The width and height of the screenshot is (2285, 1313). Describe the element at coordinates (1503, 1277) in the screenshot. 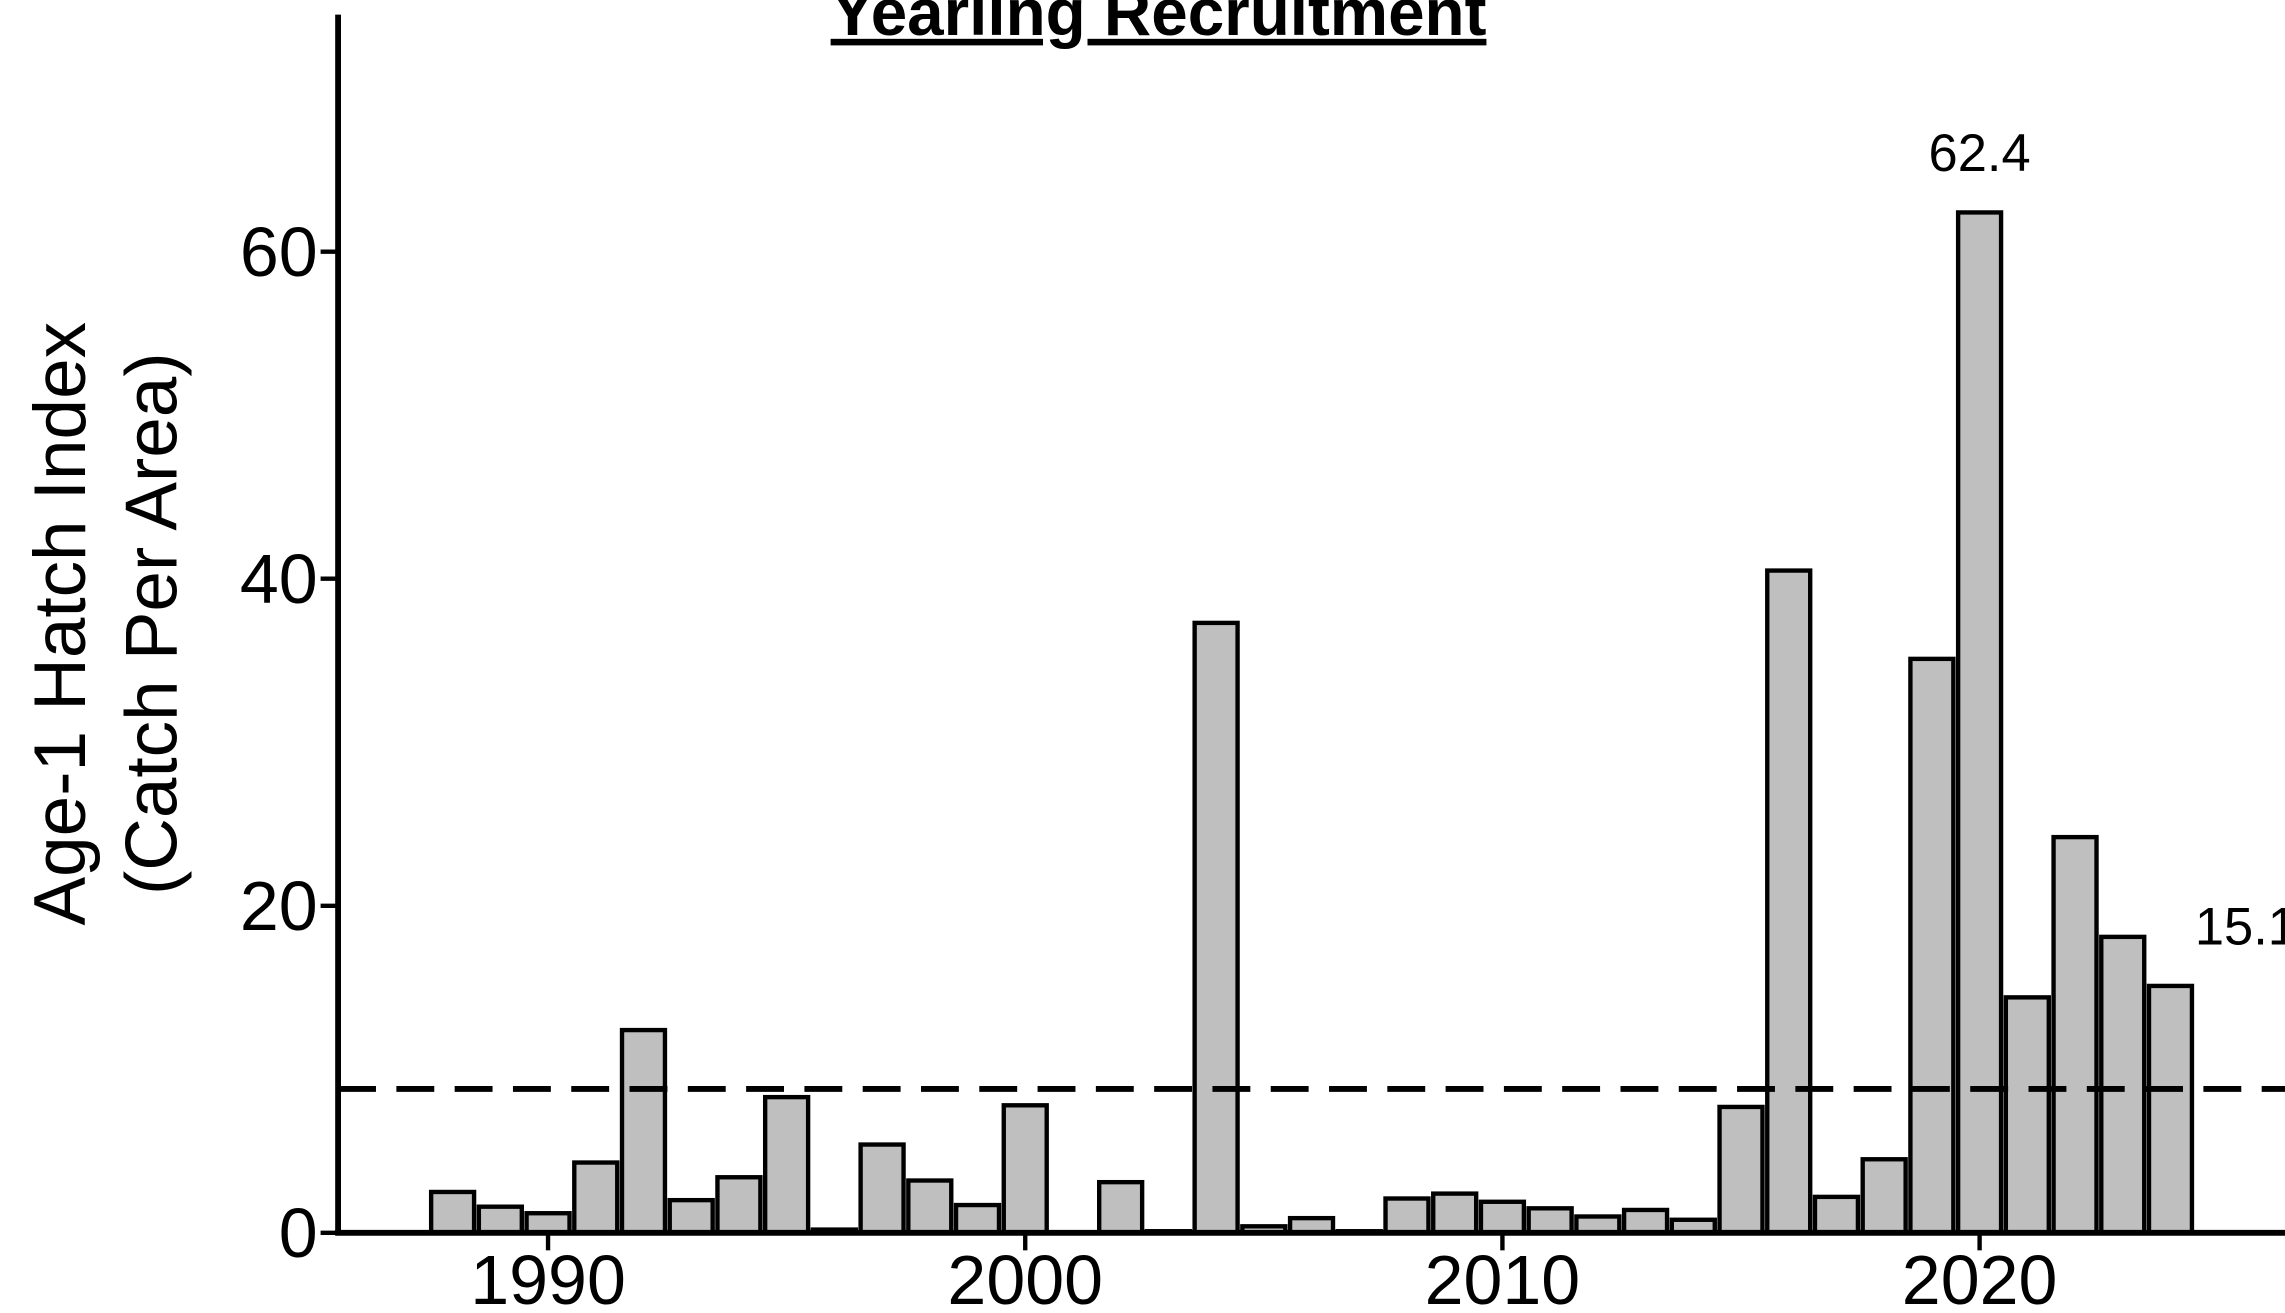

I see `x-tick-label: 2010` at that location.